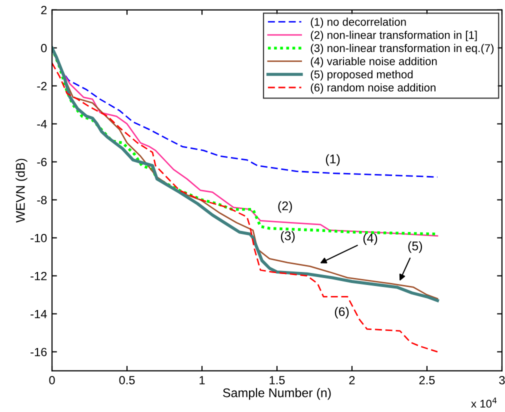 Image resolution: width=505 pixels, height=412 pixels. I want to click on y-tick-label: -4, so click(42, 124).